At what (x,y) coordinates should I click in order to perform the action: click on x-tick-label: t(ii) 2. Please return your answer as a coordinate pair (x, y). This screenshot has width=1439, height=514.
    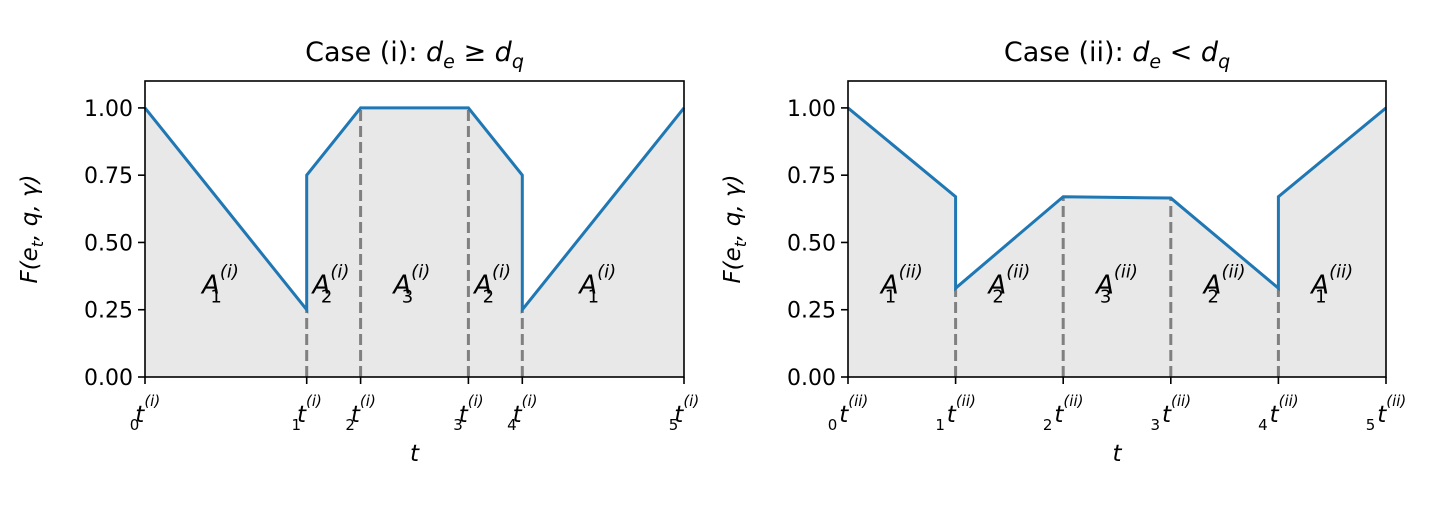
    Looking at the image, I should click on (1063, 413).